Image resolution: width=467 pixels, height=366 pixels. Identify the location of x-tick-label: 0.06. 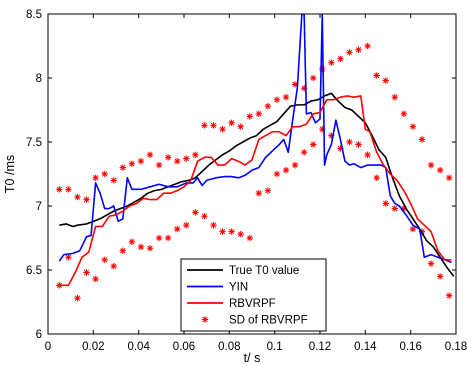
(184, 347).